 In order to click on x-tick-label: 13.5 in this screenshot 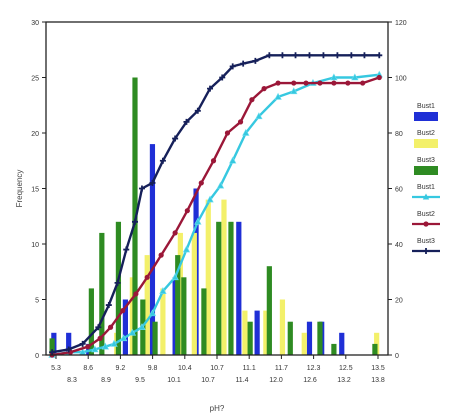, I will do `click(378, 368)`.